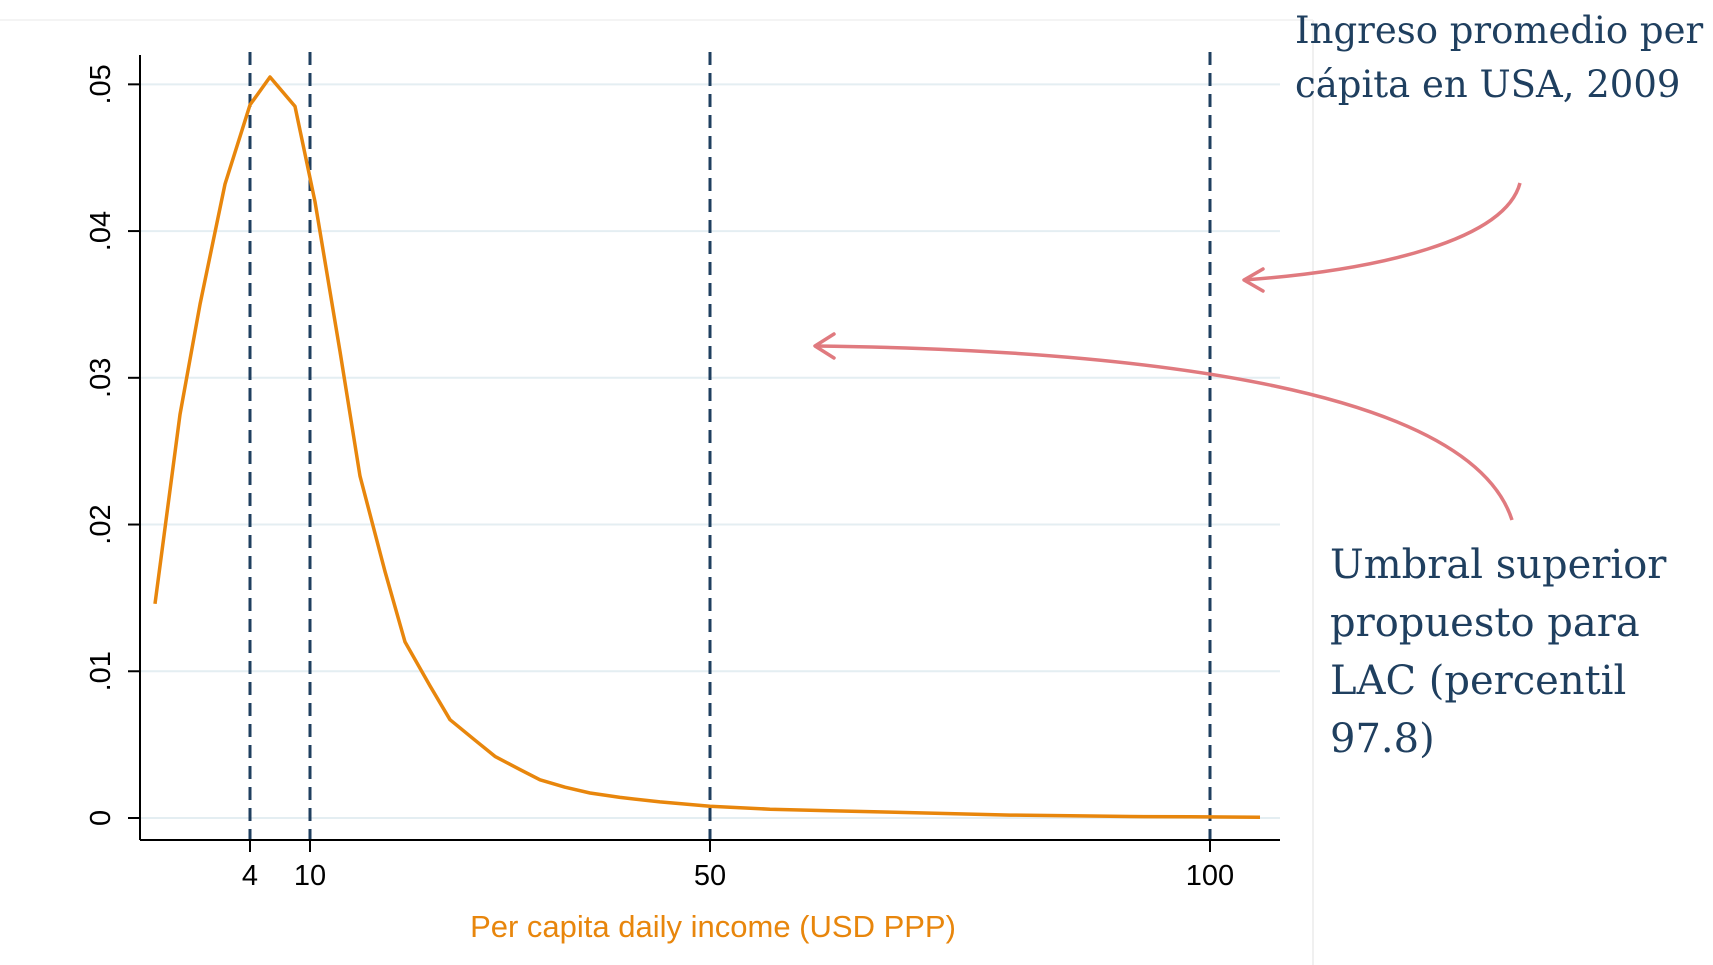  I want to click on arrows, so click(1167, 351).